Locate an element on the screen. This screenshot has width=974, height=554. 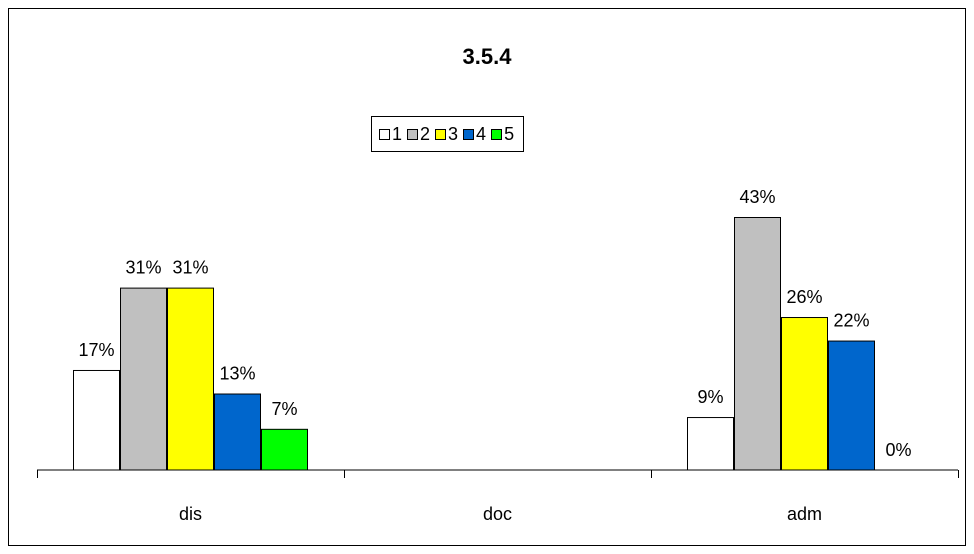
legend-item-4: 4 is located at coordinates (474, 134).